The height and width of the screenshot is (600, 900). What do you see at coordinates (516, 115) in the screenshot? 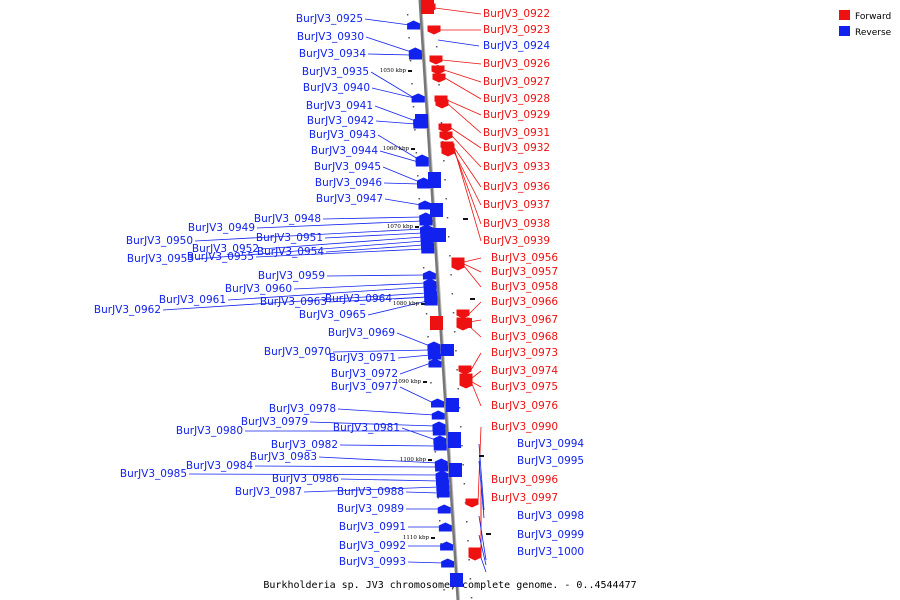
I see `gene-label-forward: BurJV3_0929` at bounding box center [516, 115].